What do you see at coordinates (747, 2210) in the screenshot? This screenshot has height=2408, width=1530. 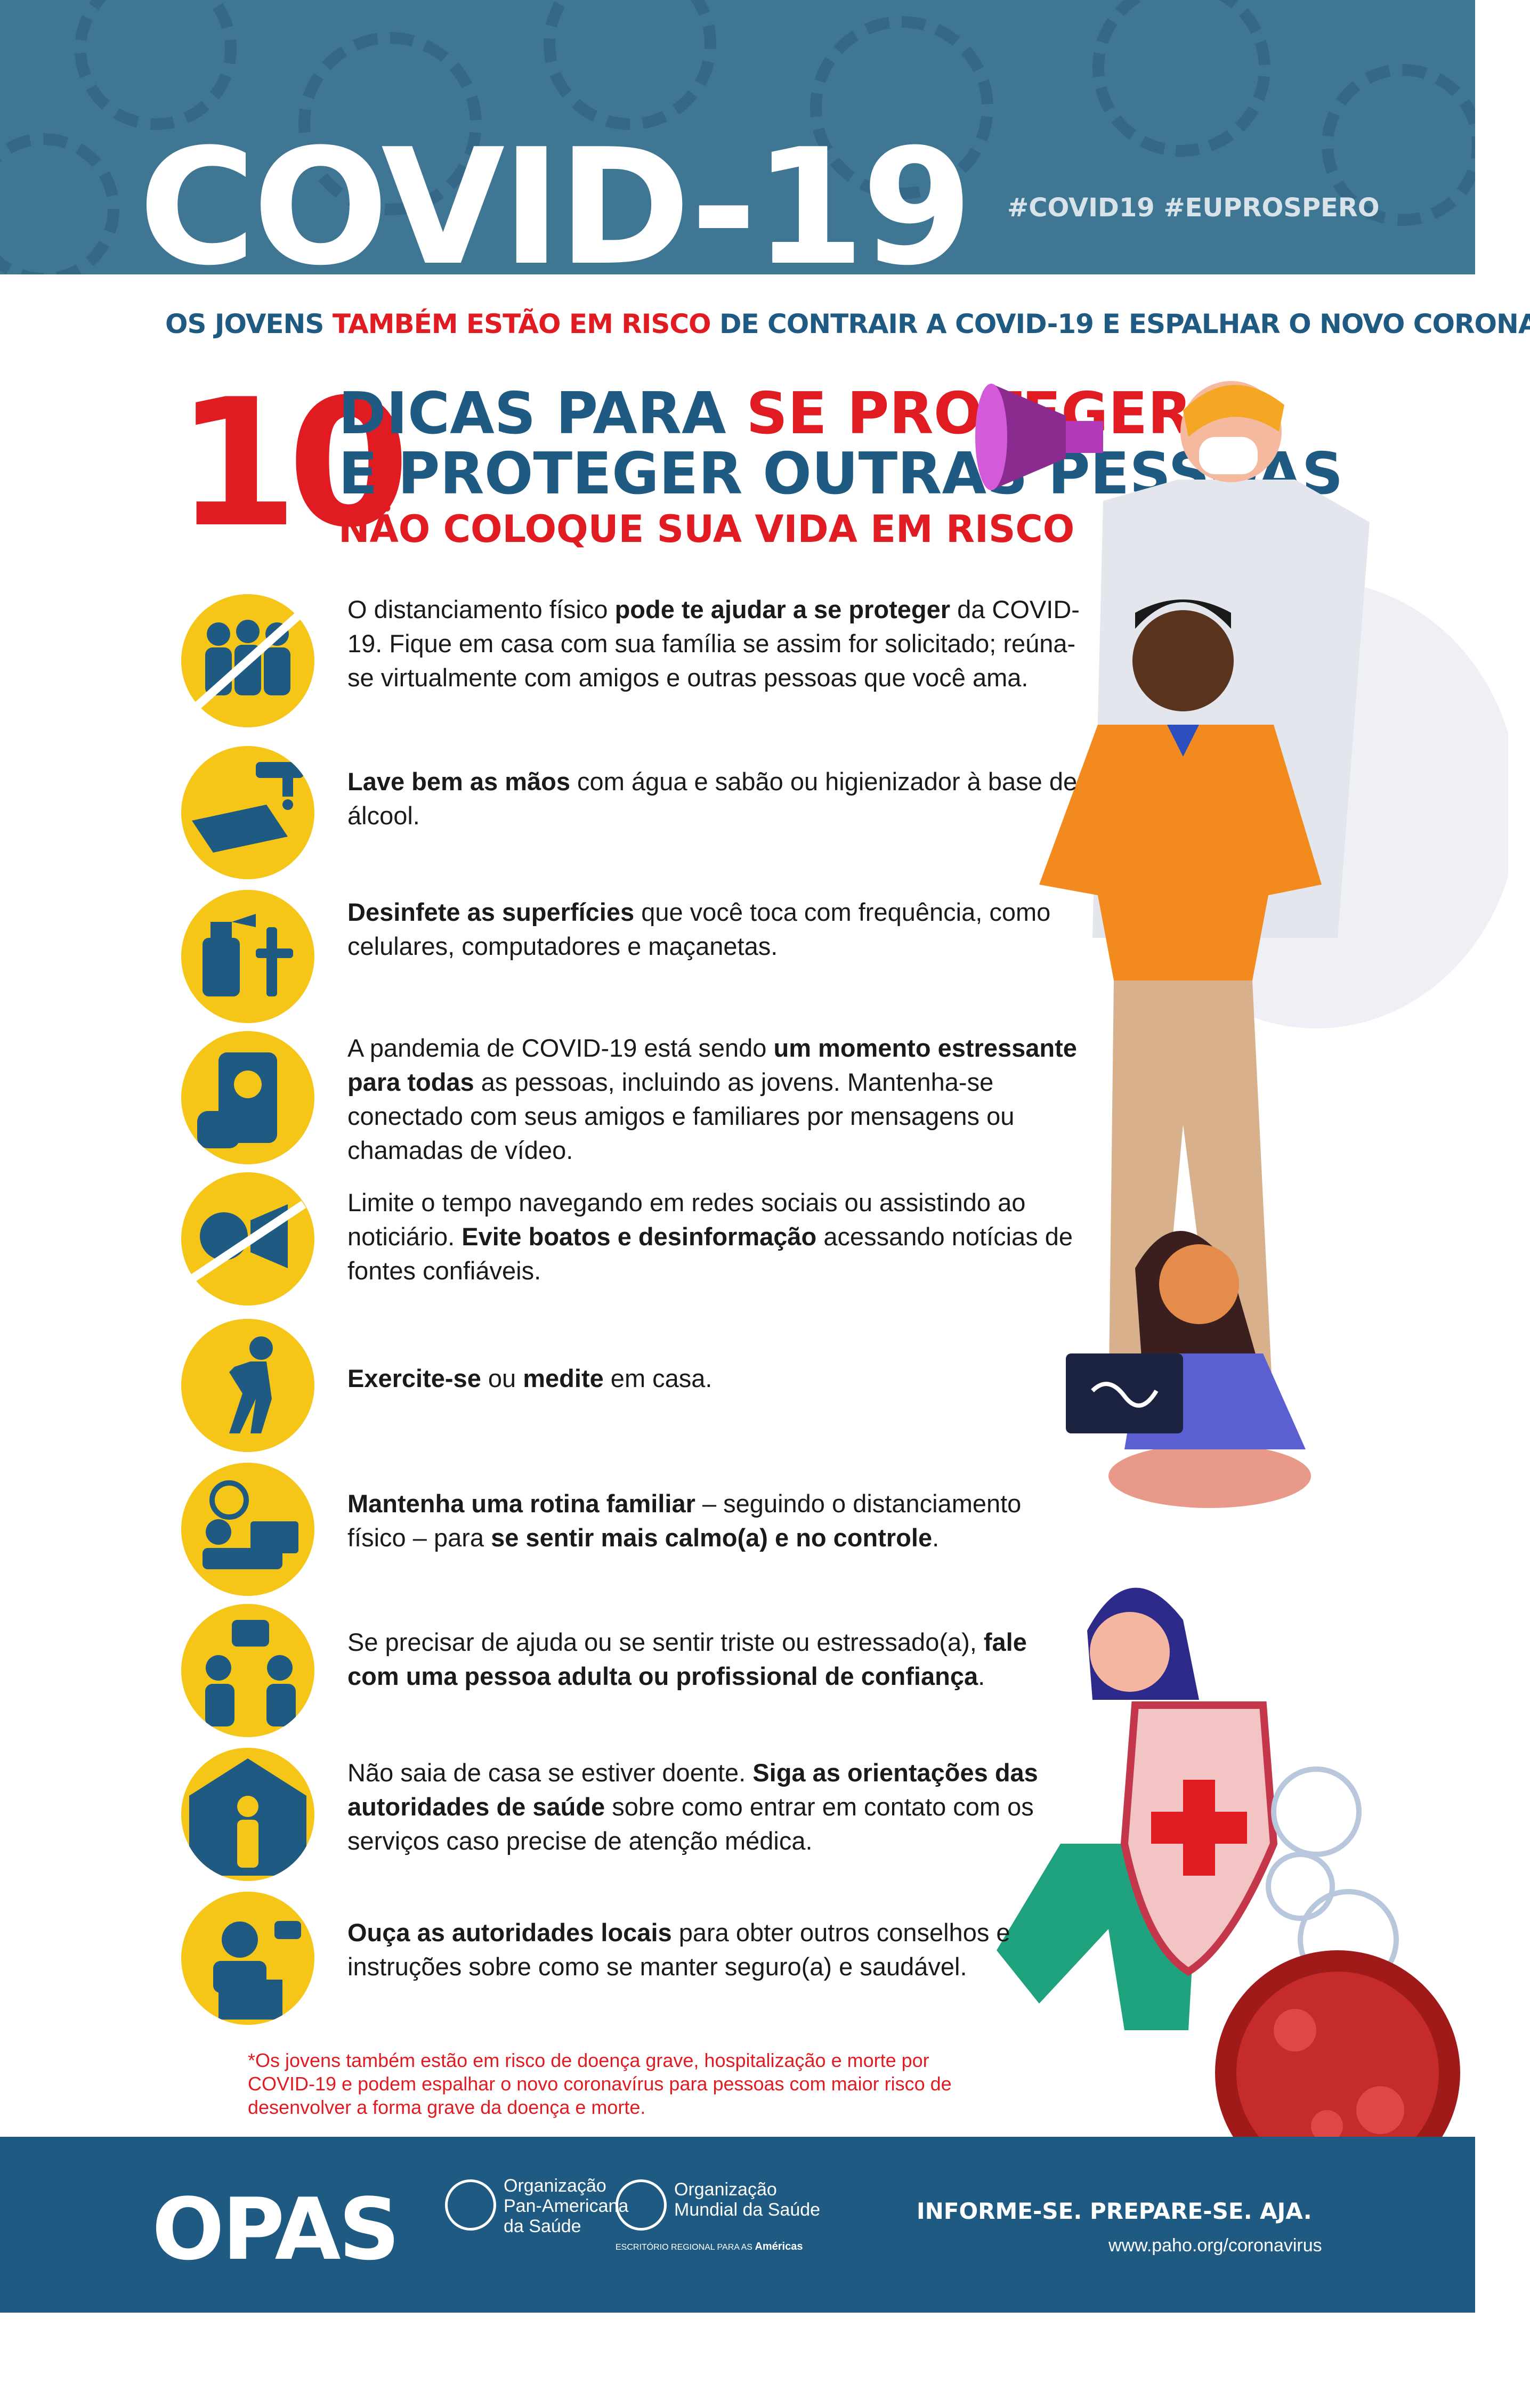 I see `who-line-2: Mundial da Saúde` at bounding box center [747, 2210].